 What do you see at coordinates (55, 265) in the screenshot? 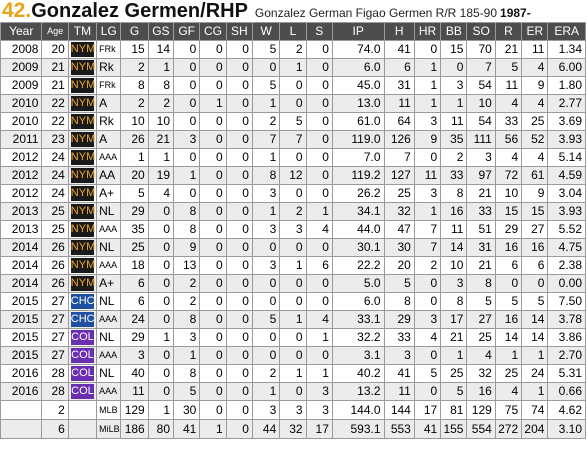
I see `cell-age: 26` at bounding box center [55, 265].